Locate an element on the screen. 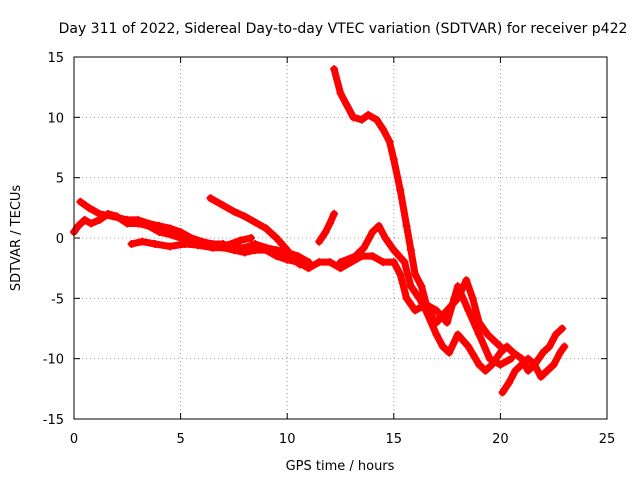 This screenshot has height=480, width=640. x-tick-label: 5 is located at coordinates (180, 439).